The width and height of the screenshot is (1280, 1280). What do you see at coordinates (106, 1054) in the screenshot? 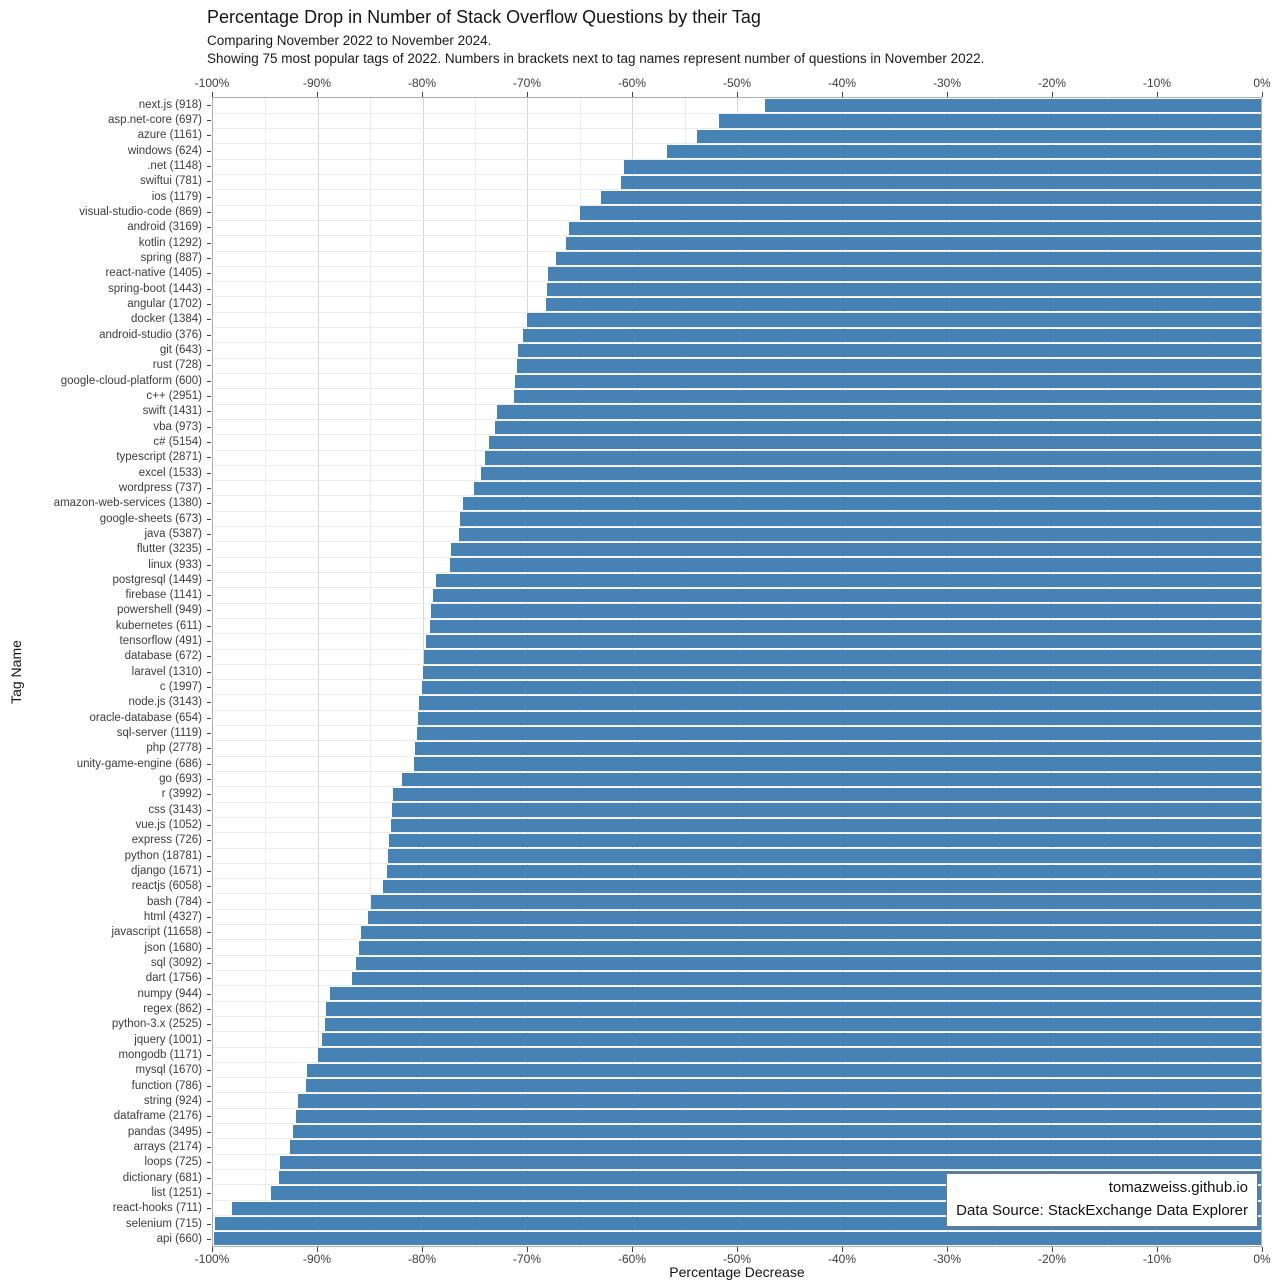
I see `y-tick-label: mongodb (1171)` at bounding box center [106, 1054].